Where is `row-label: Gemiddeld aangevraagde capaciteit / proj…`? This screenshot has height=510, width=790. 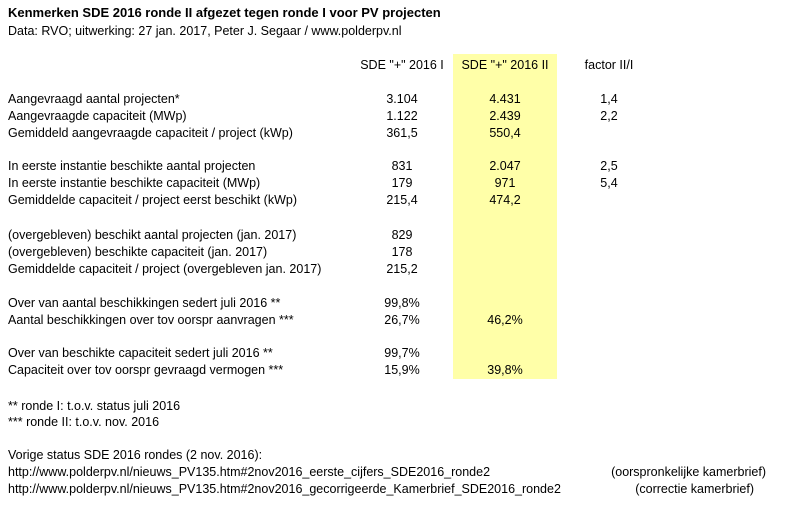
row-label: Gemiddeld aangevraagde capaciteit / proj… is located at coordinates (150, 133).